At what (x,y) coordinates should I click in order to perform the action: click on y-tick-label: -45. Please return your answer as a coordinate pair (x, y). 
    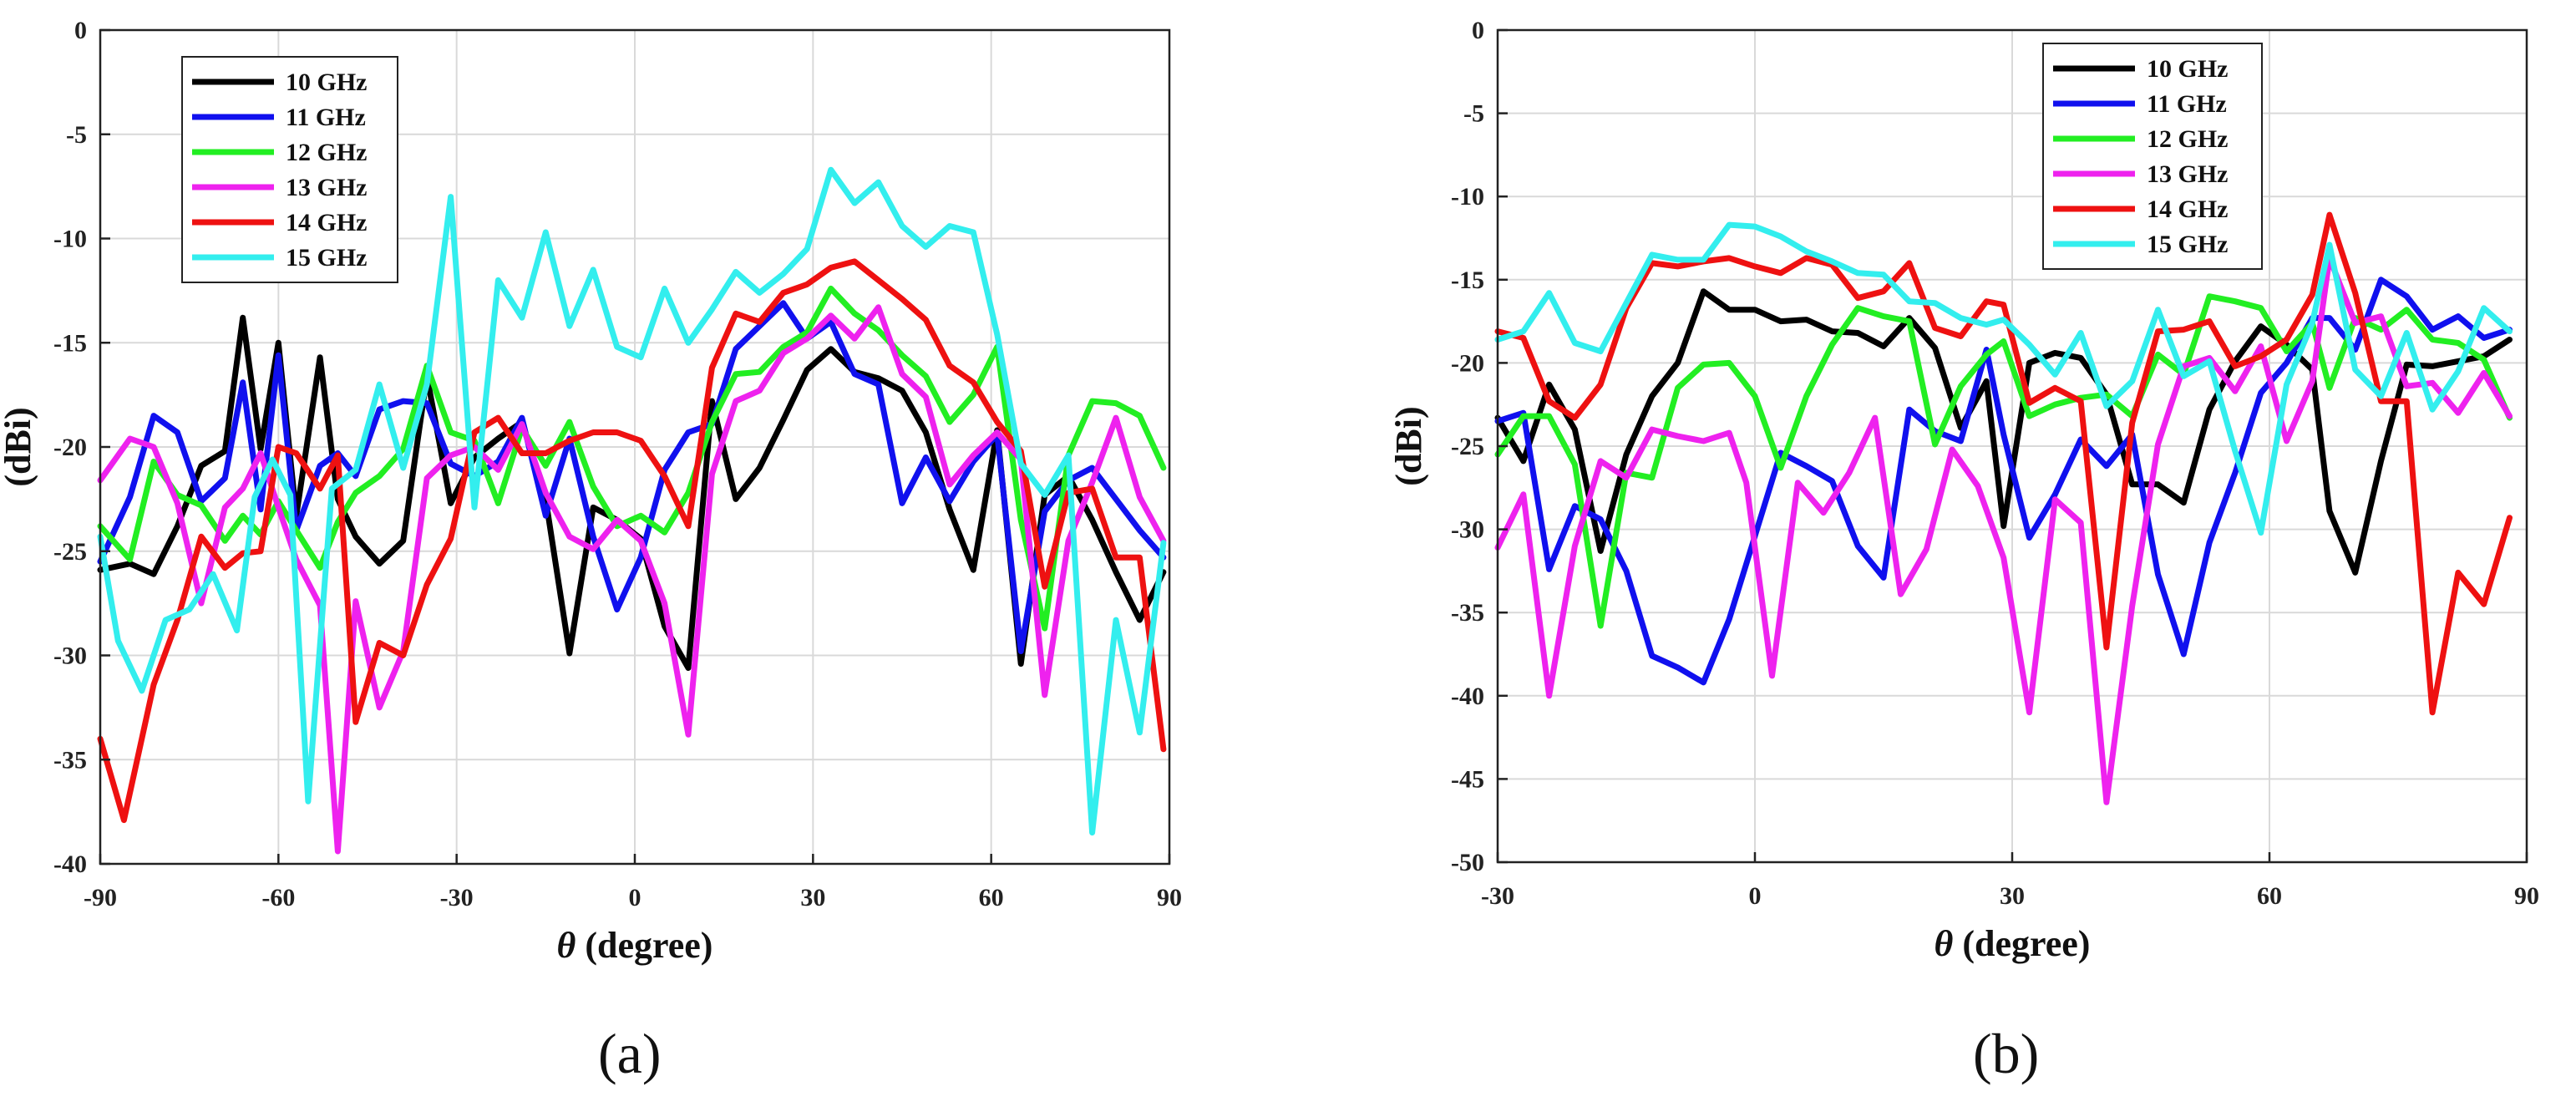
    Looking at the image, I should click on (1467, 779).